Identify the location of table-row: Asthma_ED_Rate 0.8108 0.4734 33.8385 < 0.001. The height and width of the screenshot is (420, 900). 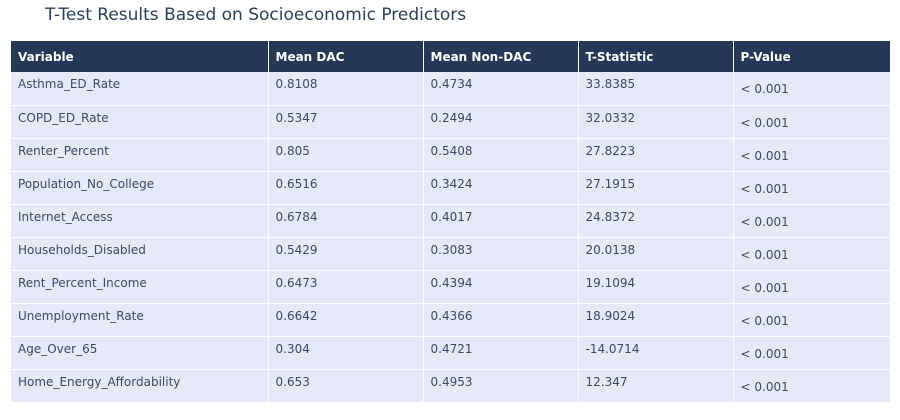
(450, 89).